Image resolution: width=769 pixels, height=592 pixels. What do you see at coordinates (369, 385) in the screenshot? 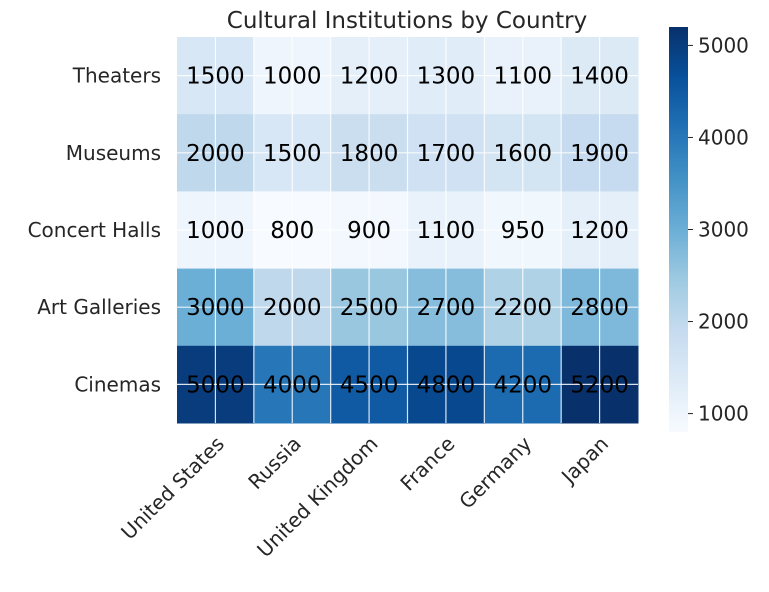
I see `cell-value-label: 4500` at bounding box center [369, 385].